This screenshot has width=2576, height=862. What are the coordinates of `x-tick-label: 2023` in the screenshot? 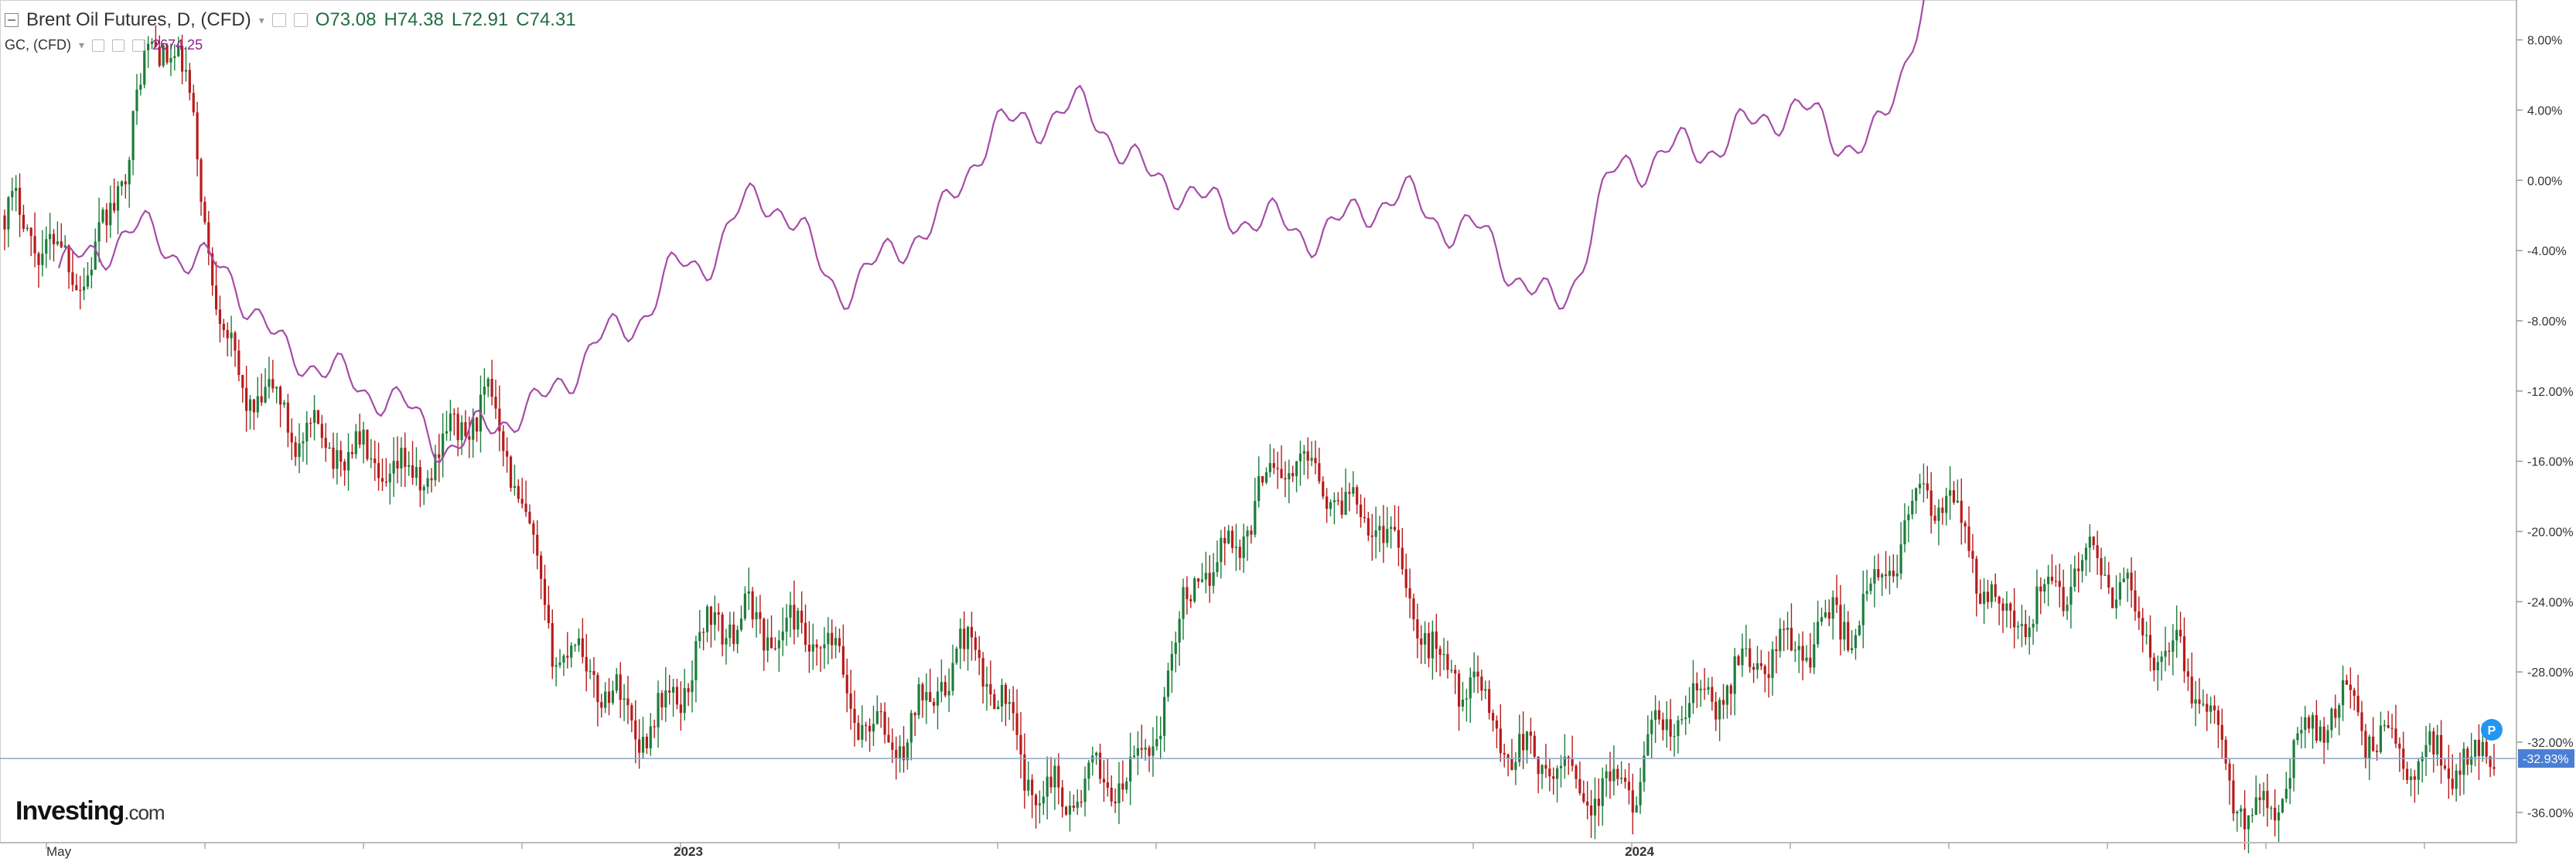 It's located at (688, 851).